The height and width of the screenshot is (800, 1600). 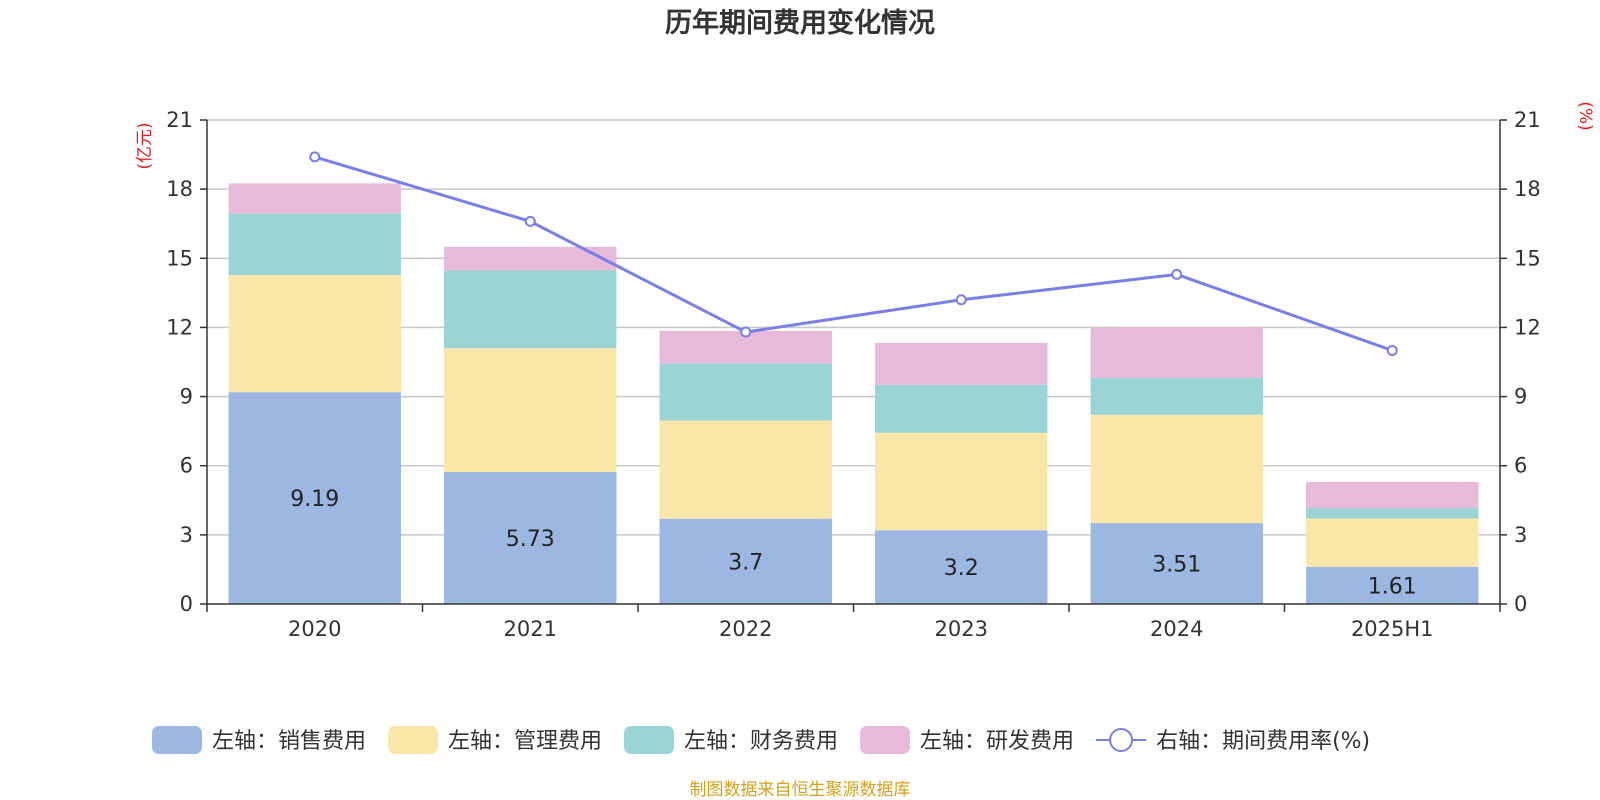 What do you see at coordinates (1176, 629) in the screenshot?
I see `x-tick-label: 2024` at bounding box center [1176, 629].